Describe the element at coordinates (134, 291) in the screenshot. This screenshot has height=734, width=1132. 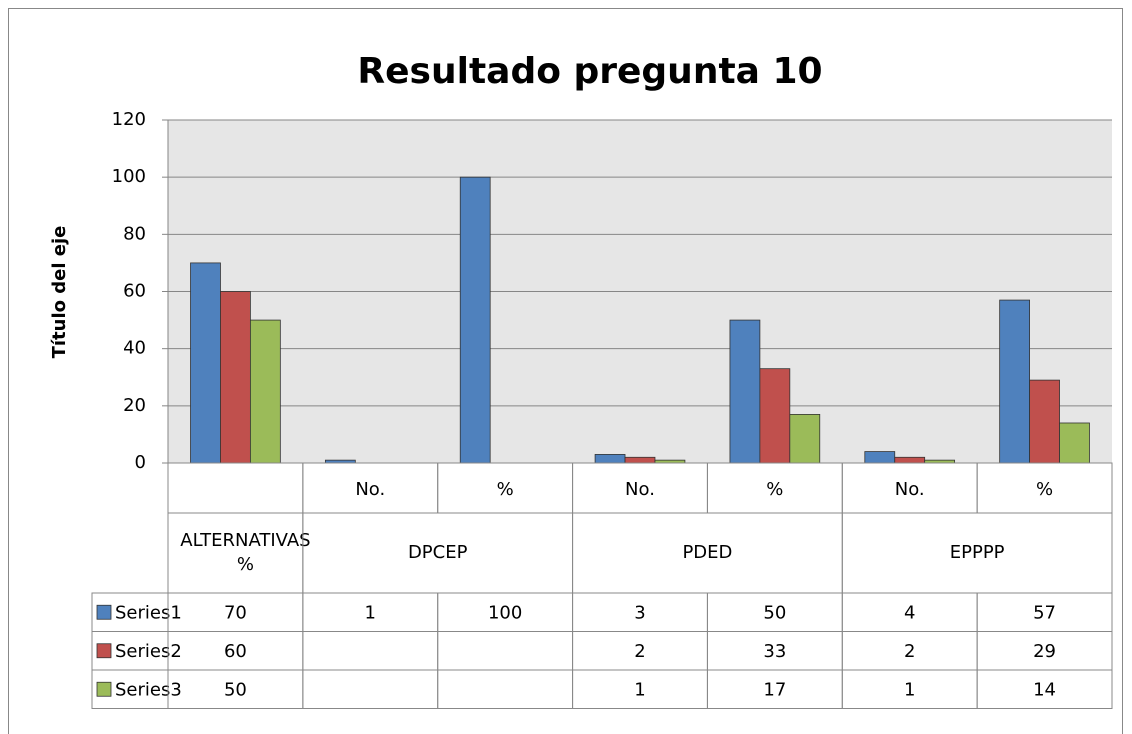
I see `y-tick-label: 60` at that location.